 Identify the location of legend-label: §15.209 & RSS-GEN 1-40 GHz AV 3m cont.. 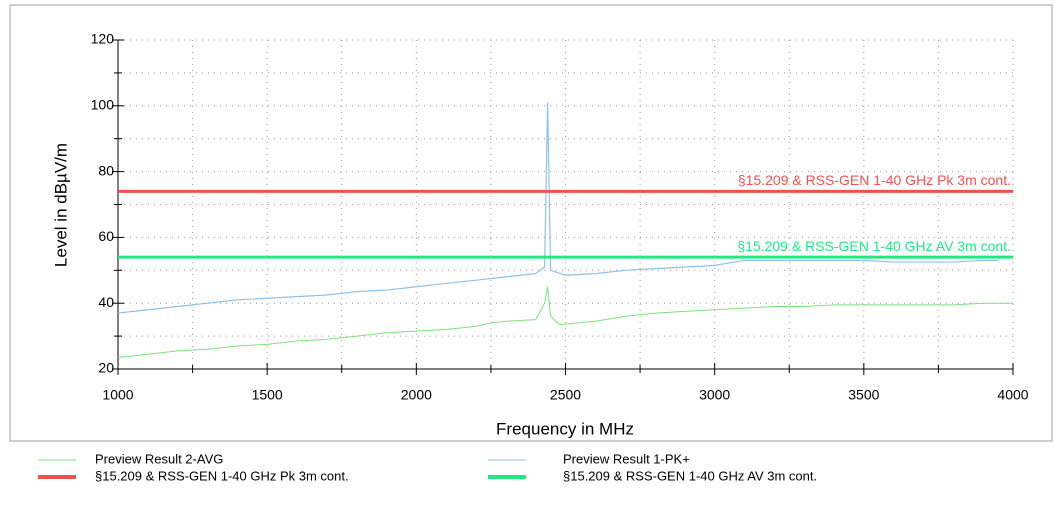
(690, 475).